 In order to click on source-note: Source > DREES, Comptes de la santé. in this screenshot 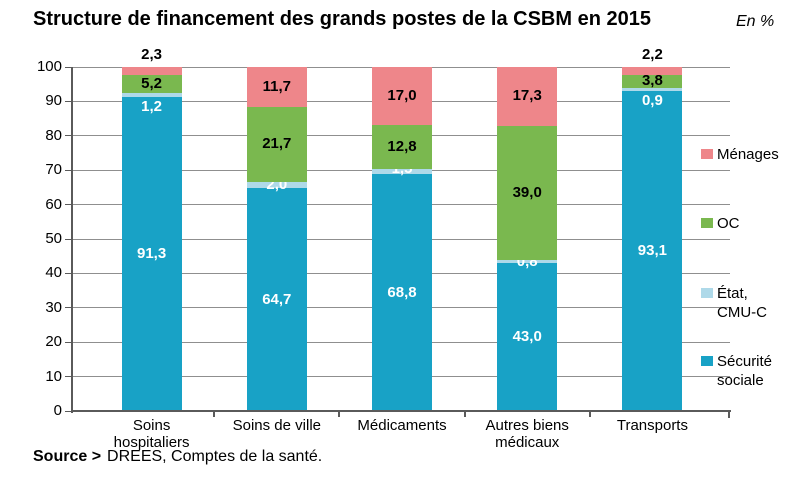, I will do `click(177, 457)`.